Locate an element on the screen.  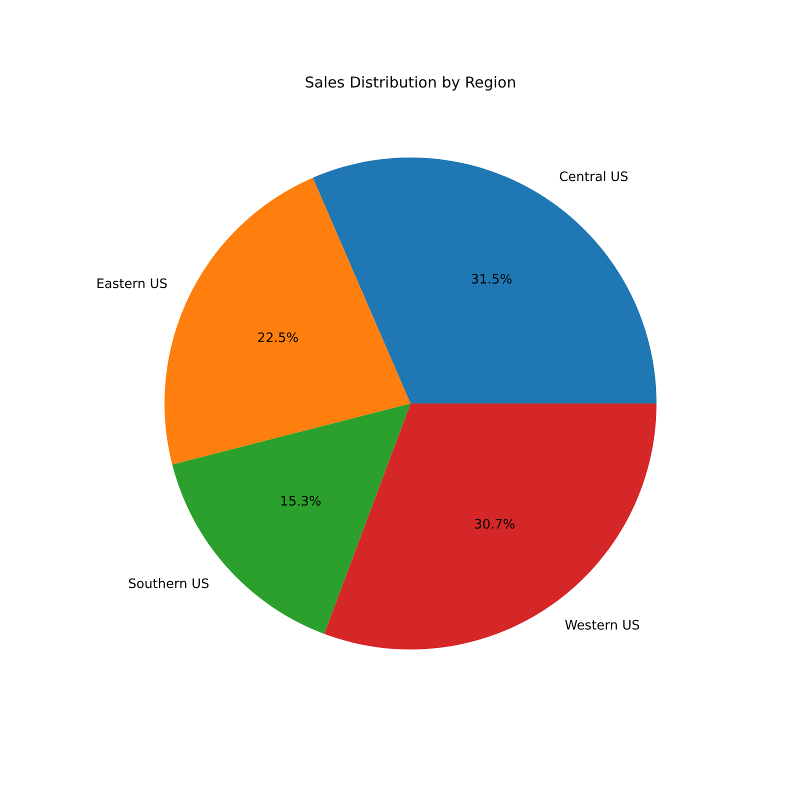
slice-label: Western US is located at coordinates (602, 626).